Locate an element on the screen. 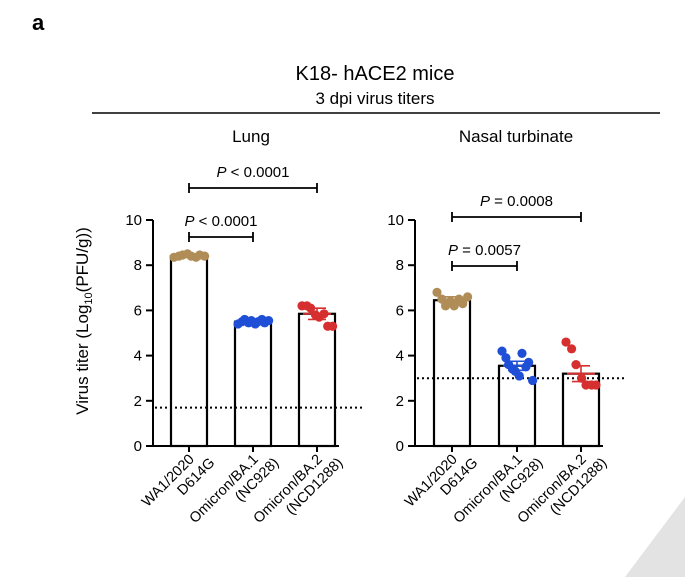  y-axis-label-main: Virus titer (Log is located at coordinates (82, 360).